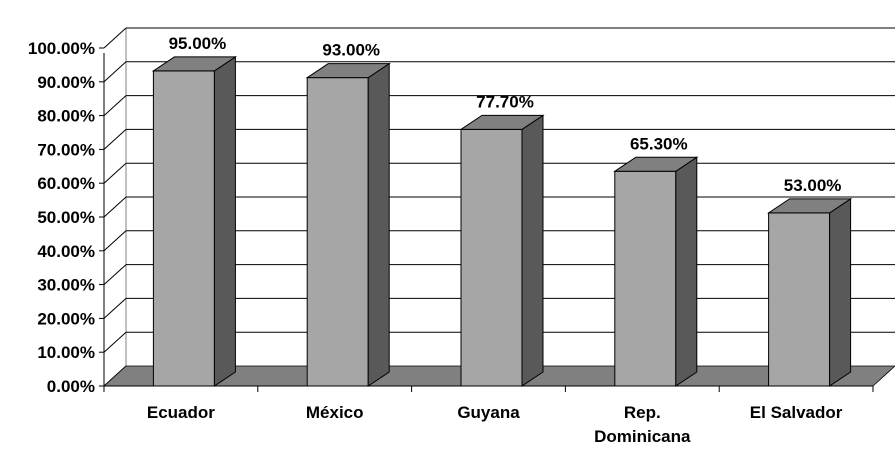  What do you see at coordinates (66, 82) in the screenshot?
I see `y-tick-label: 90.00%` at bounding box center [66, 82].